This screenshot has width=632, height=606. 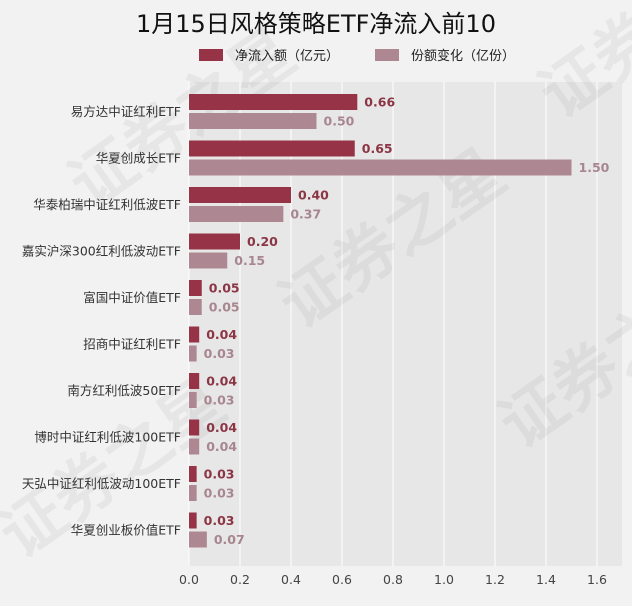 I want to click on data-label: 0.15, so click(x=249, y=260).